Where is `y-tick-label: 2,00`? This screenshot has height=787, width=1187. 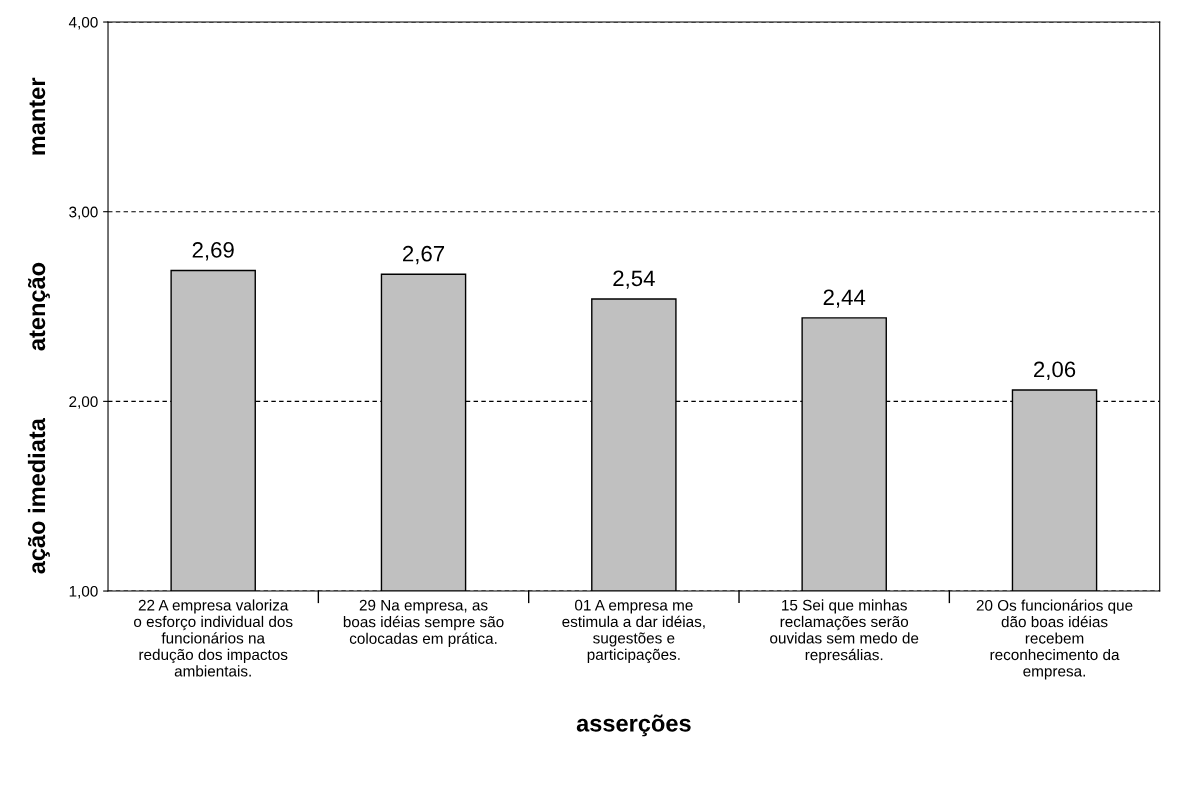
y-tick-label: 2,00 is located at coordinates (83, 402).